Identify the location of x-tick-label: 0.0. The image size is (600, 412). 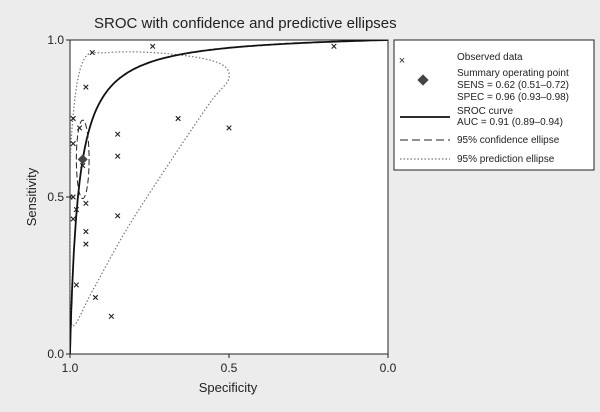
(388, 368).